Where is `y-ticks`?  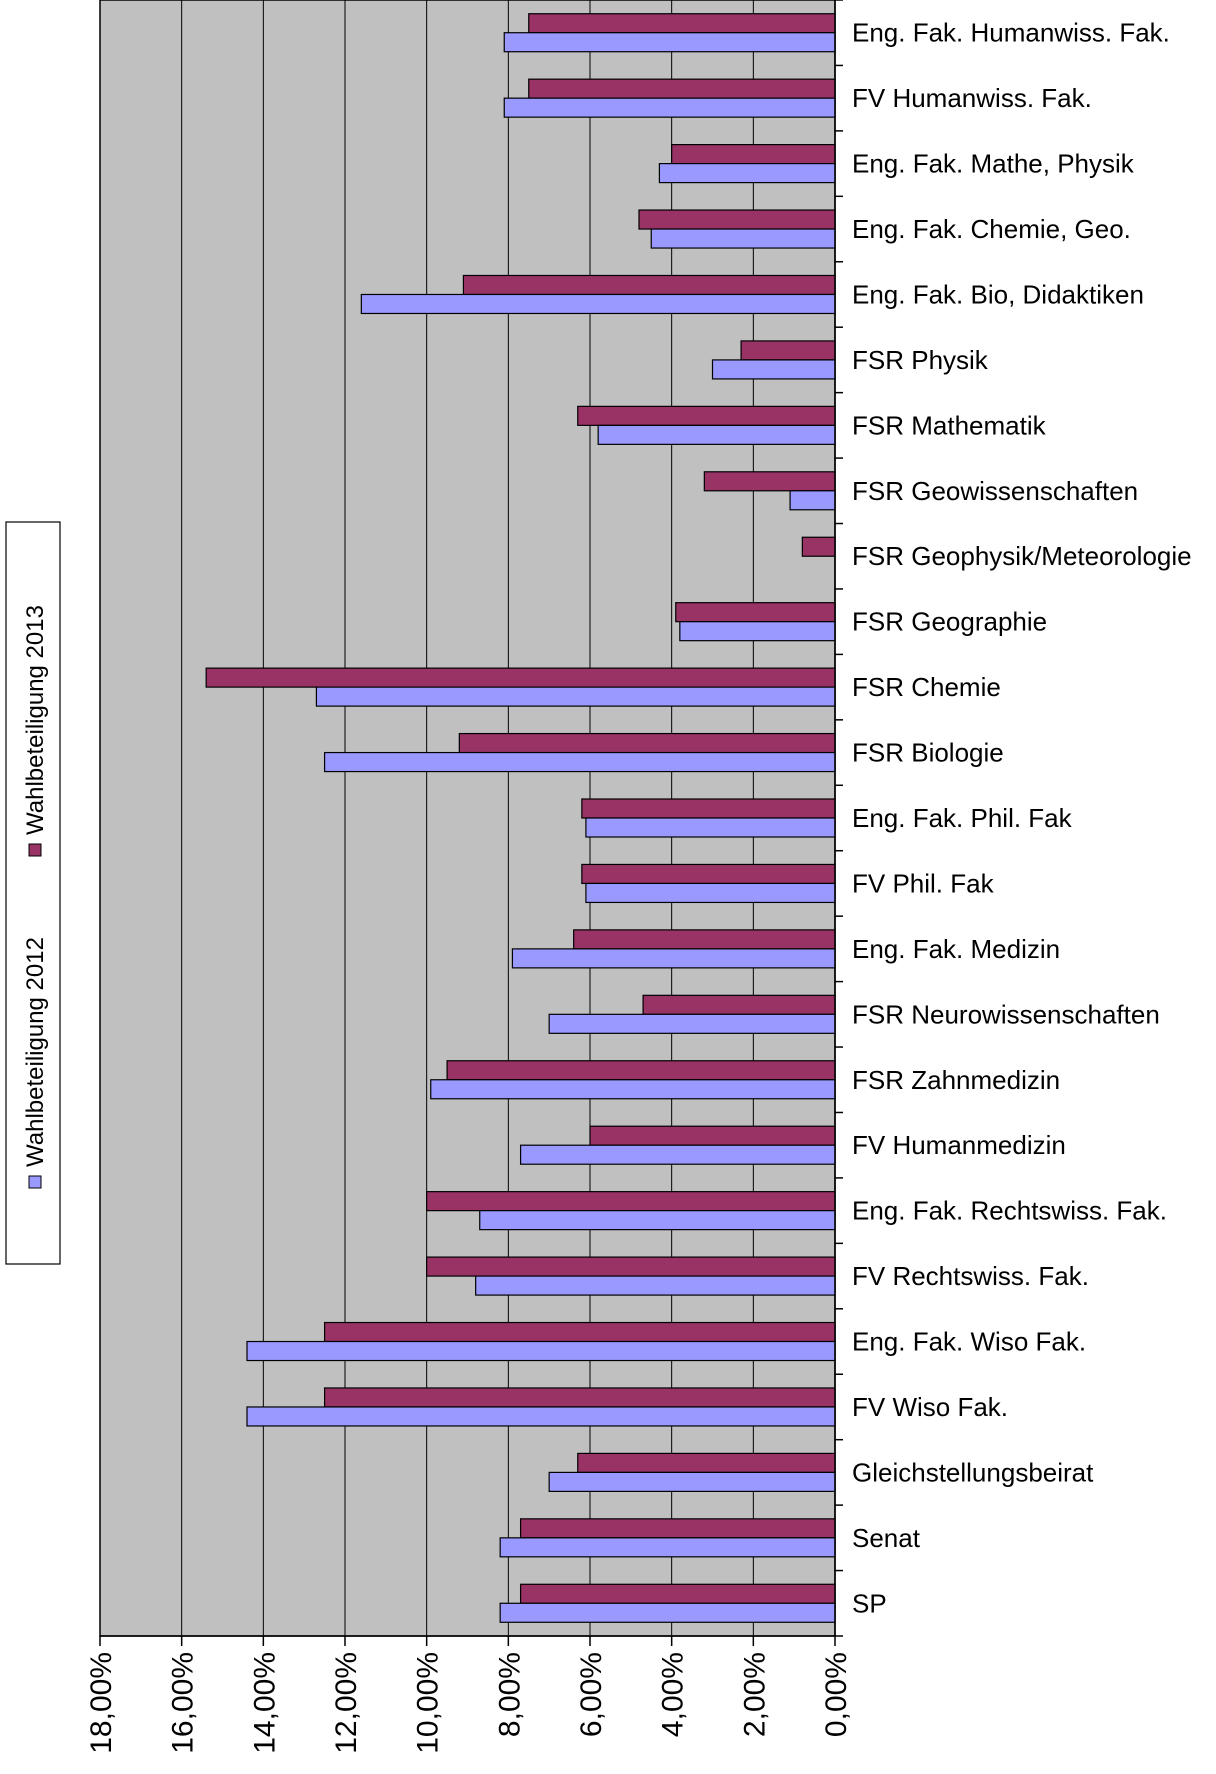
y-ticks is located at coordinates (839, 818).